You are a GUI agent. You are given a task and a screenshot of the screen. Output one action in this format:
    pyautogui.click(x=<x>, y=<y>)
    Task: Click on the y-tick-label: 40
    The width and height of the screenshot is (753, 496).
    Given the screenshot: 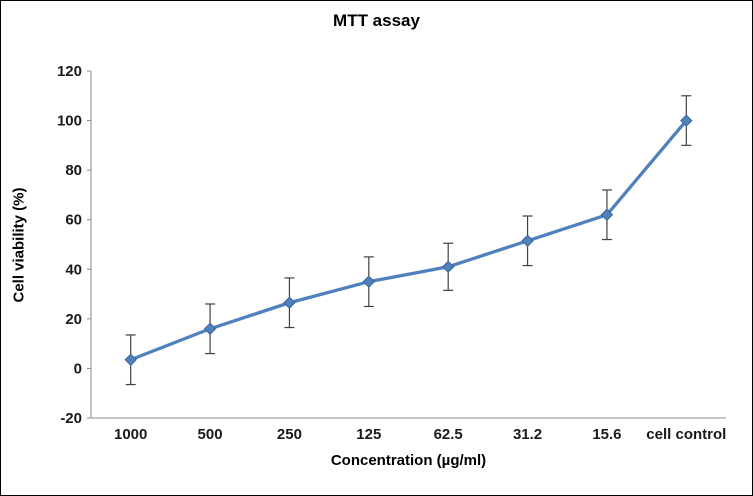 What is the action you would take?
    pyautogui.click(x=73, y=269)
    